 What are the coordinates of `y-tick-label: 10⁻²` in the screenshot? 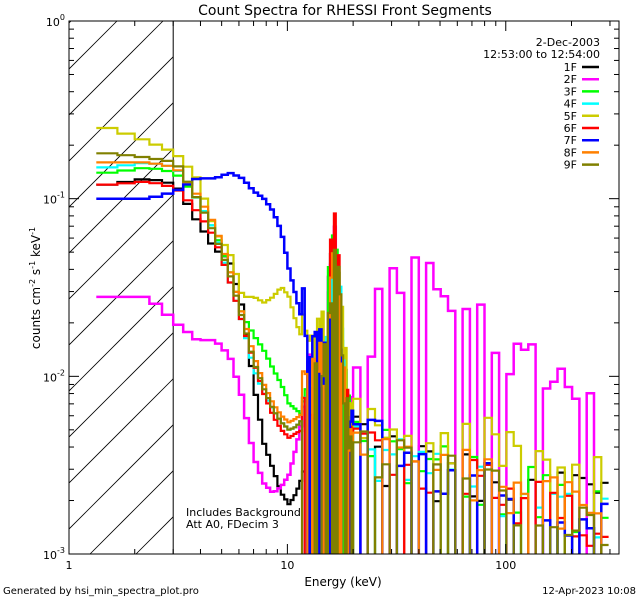 It's located at (54, 376).